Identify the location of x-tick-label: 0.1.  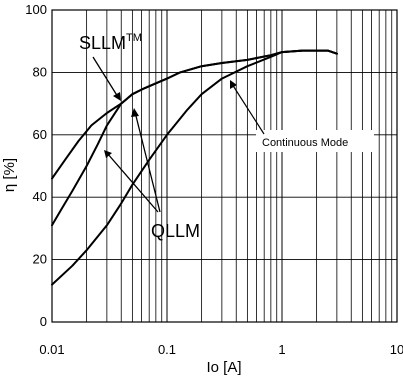
(167, 349).